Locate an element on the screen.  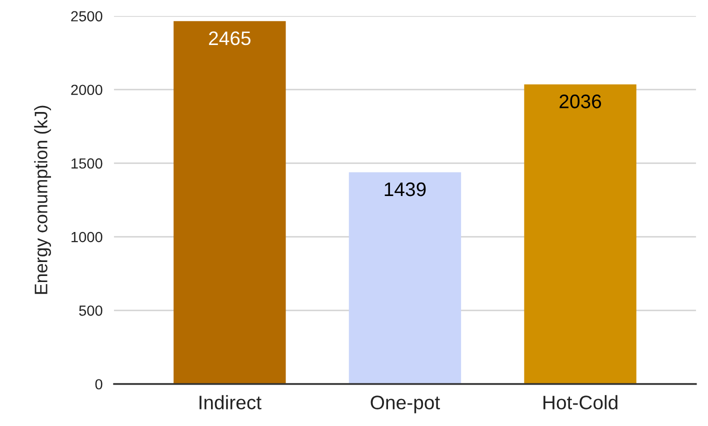
y-tick-label: 500 is located at coordinates (90, 311).